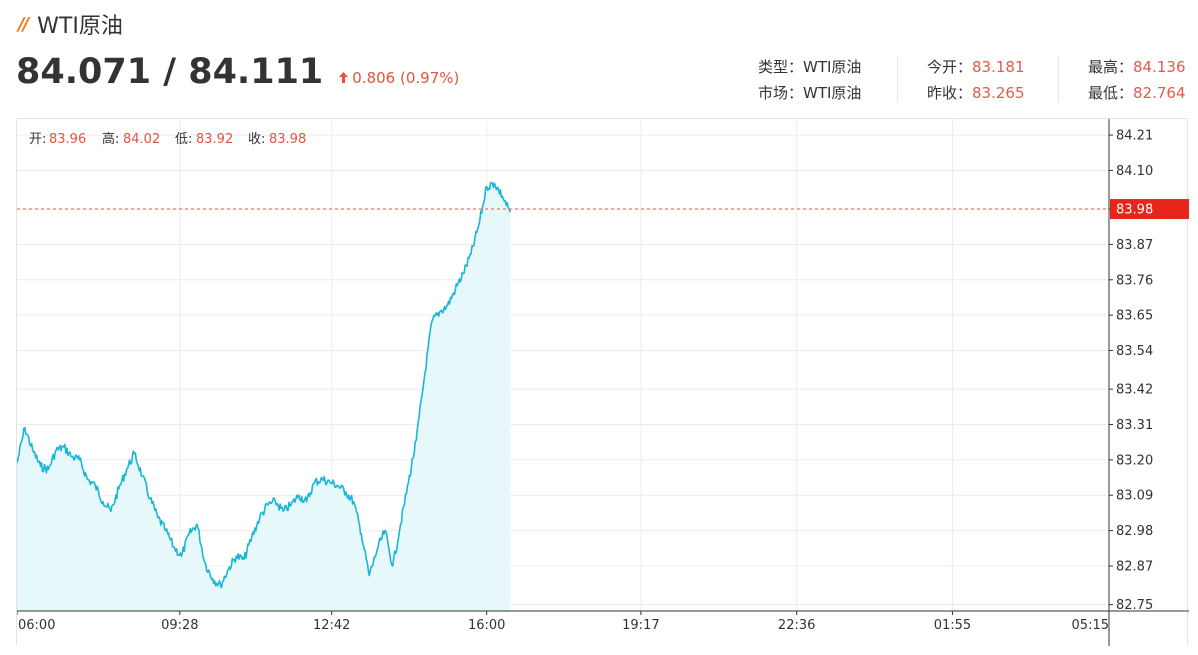  What do you see at coordinates (781, 67) in the screenshot?
I see `type-label: 类型：` at bounding box center [781, 67].